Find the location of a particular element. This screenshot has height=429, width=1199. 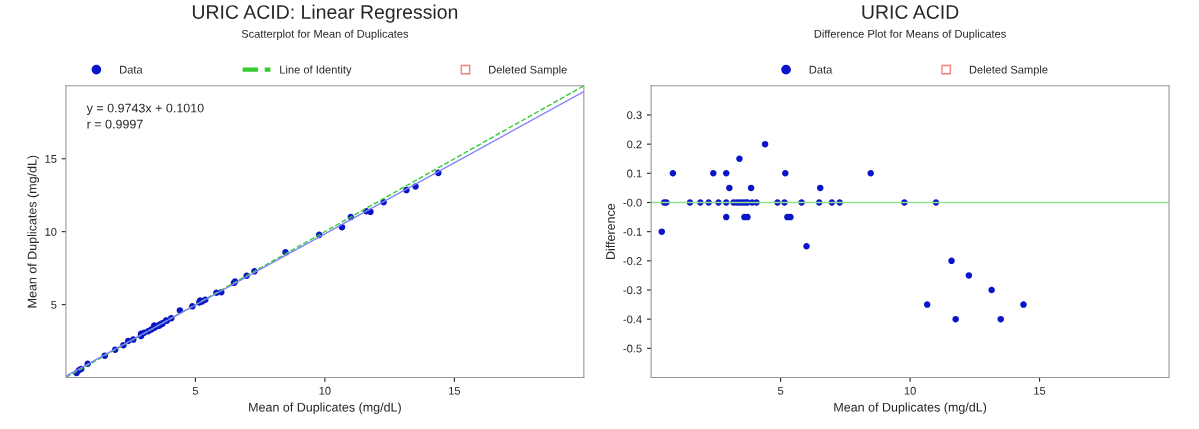

chart-subtitle: Difference Plot for Means of Duplicates is located at coordinates (910, 34).